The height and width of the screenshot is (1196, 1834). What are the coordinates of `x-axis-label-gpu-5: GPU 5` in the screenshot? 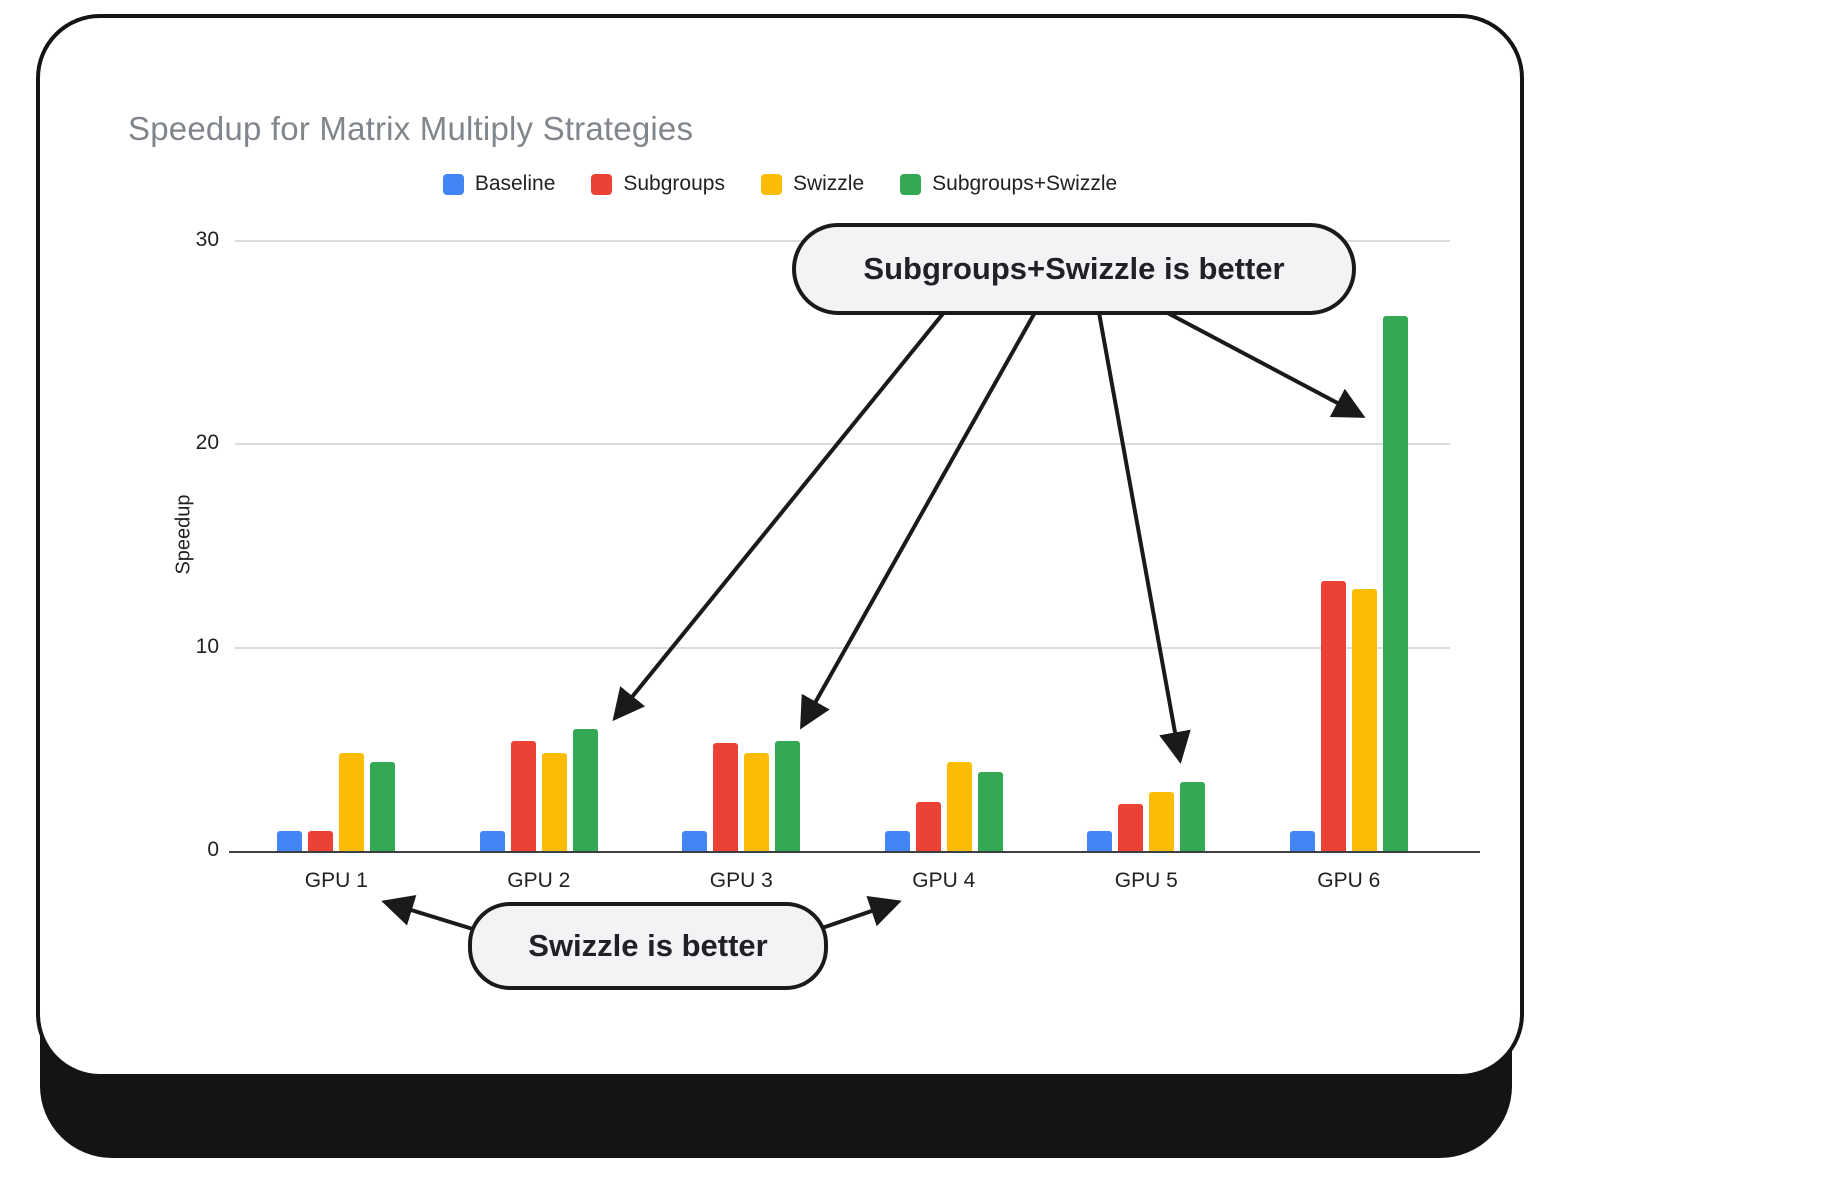 It's located at (1146, 880).